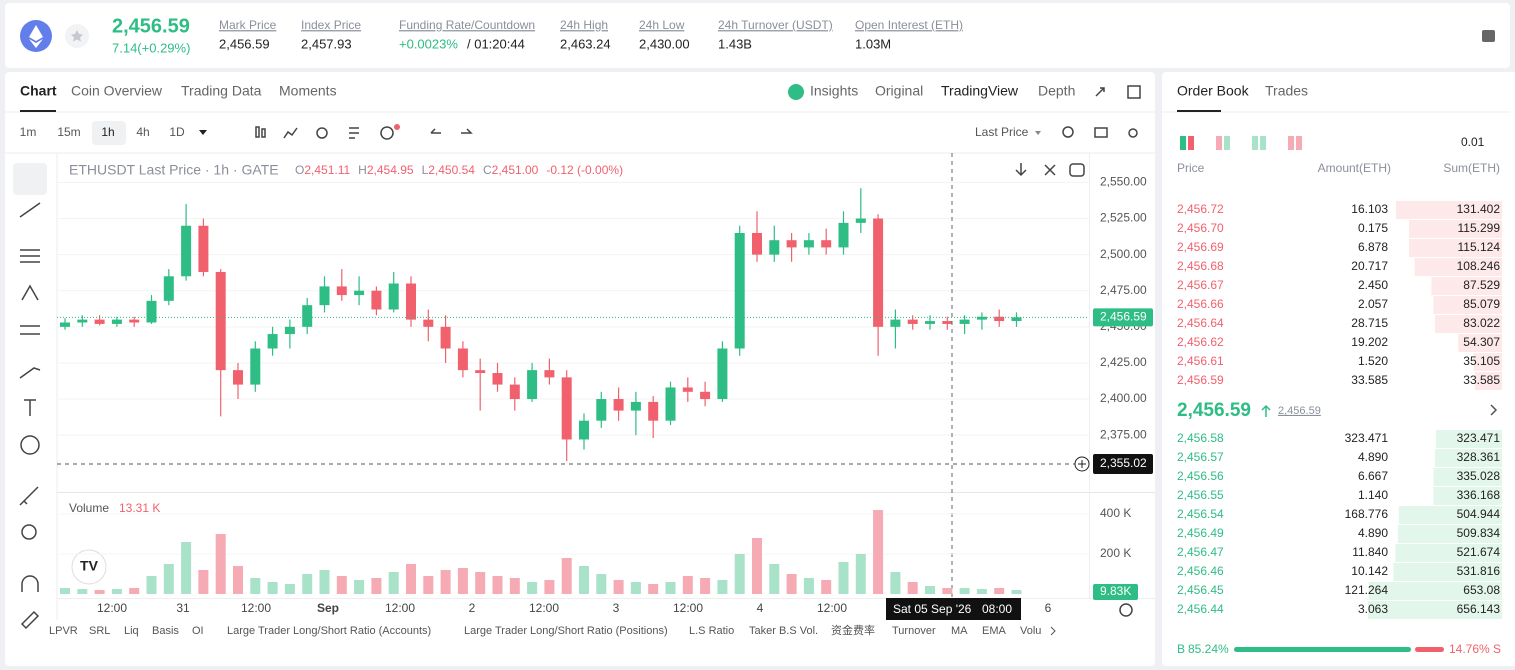  I want to click on indicator: EMA, so click(994, 631).